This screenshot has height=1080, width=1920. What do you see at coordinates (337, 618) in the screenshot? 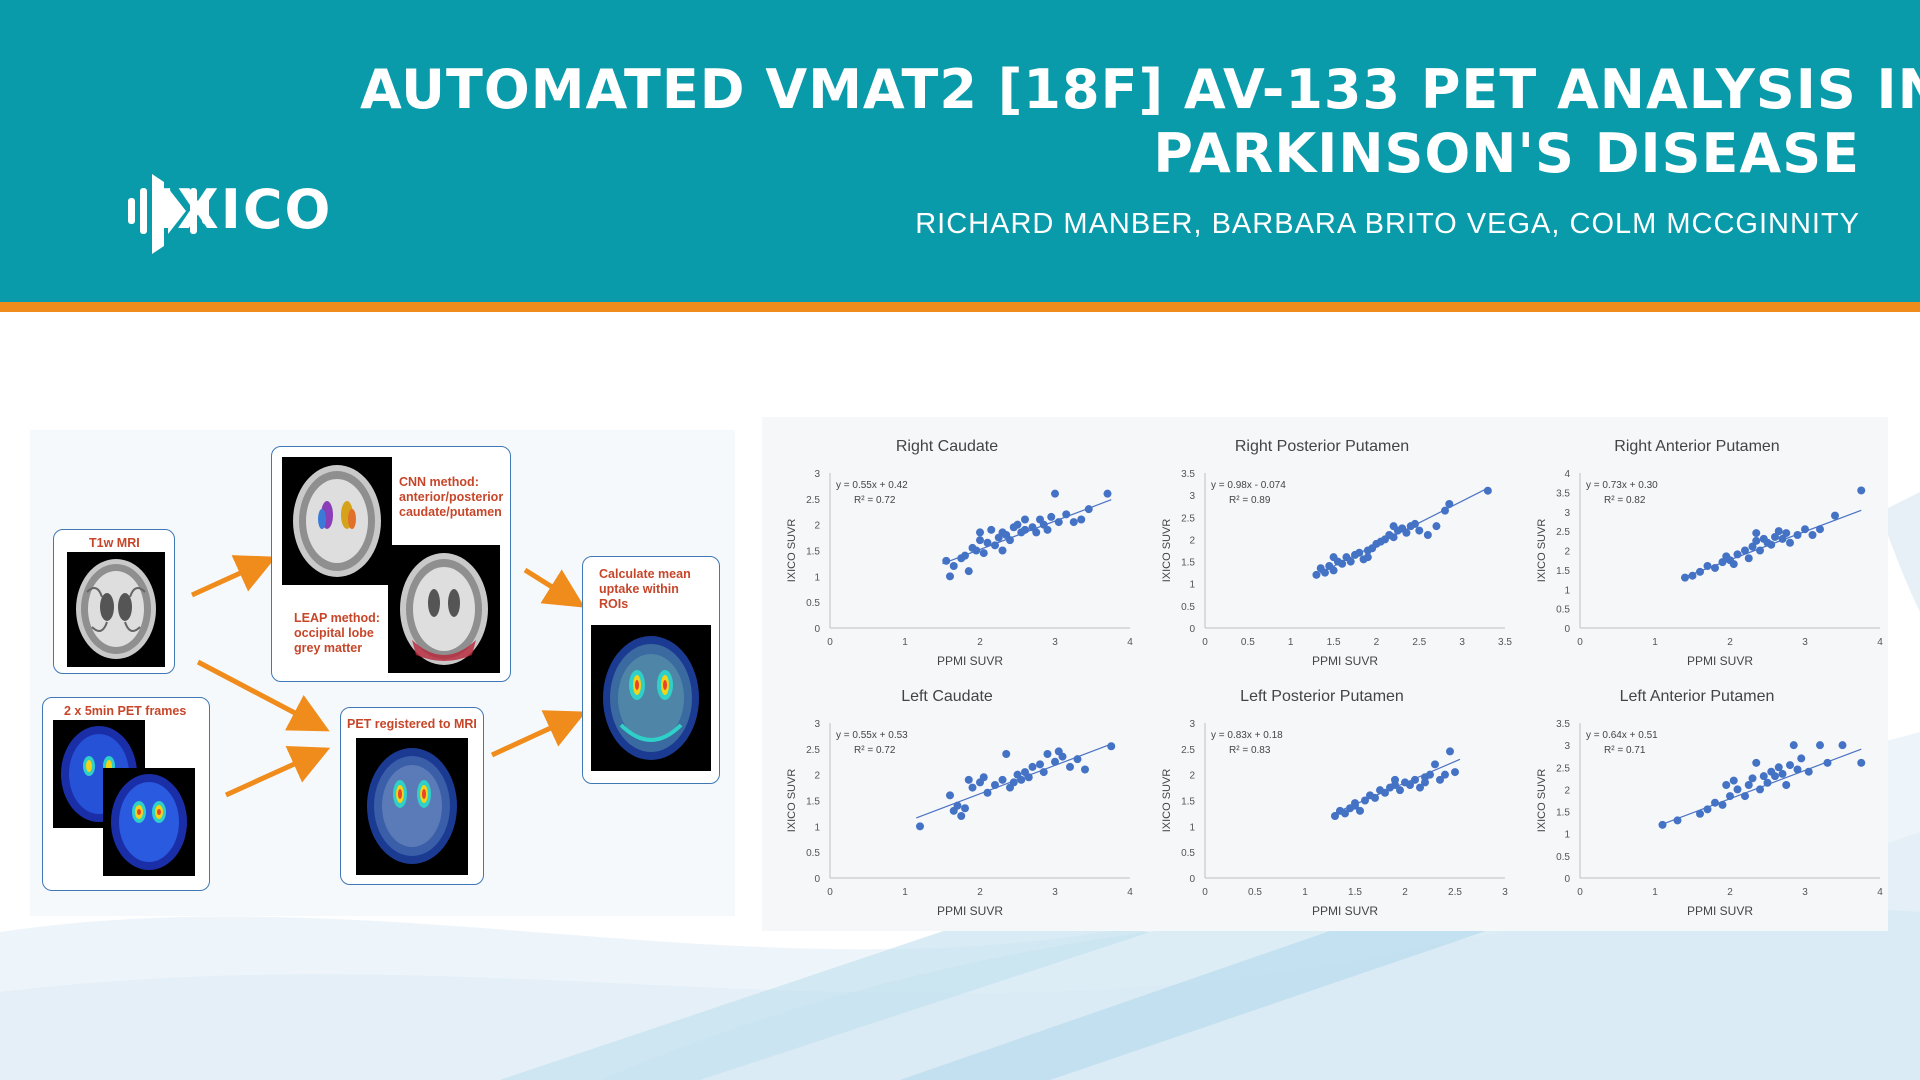
I see `leap-label-line-1: LEAP method:` at bounding box center [337, 618].